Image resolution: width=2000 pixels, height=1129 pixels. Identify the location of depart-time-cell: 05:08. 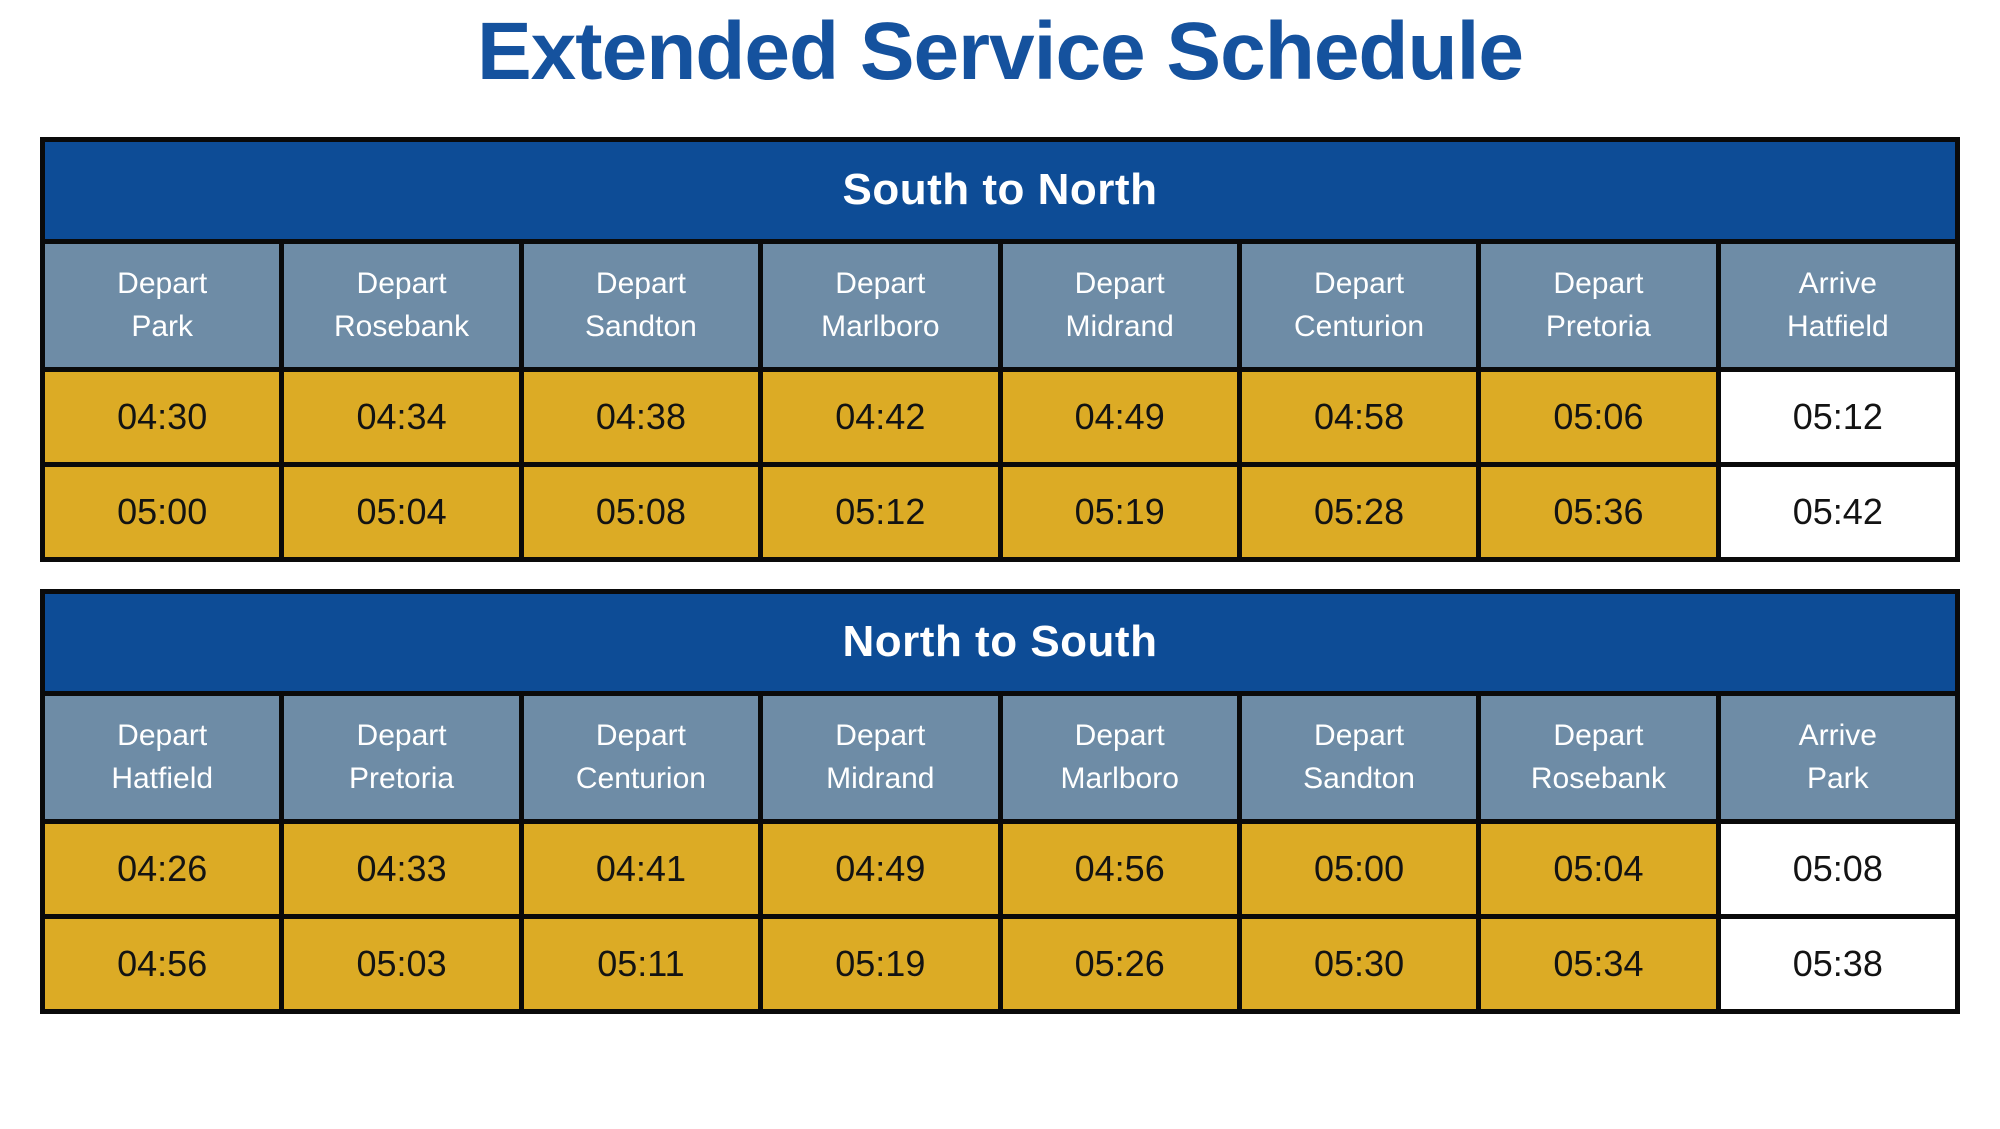
(641, 511).